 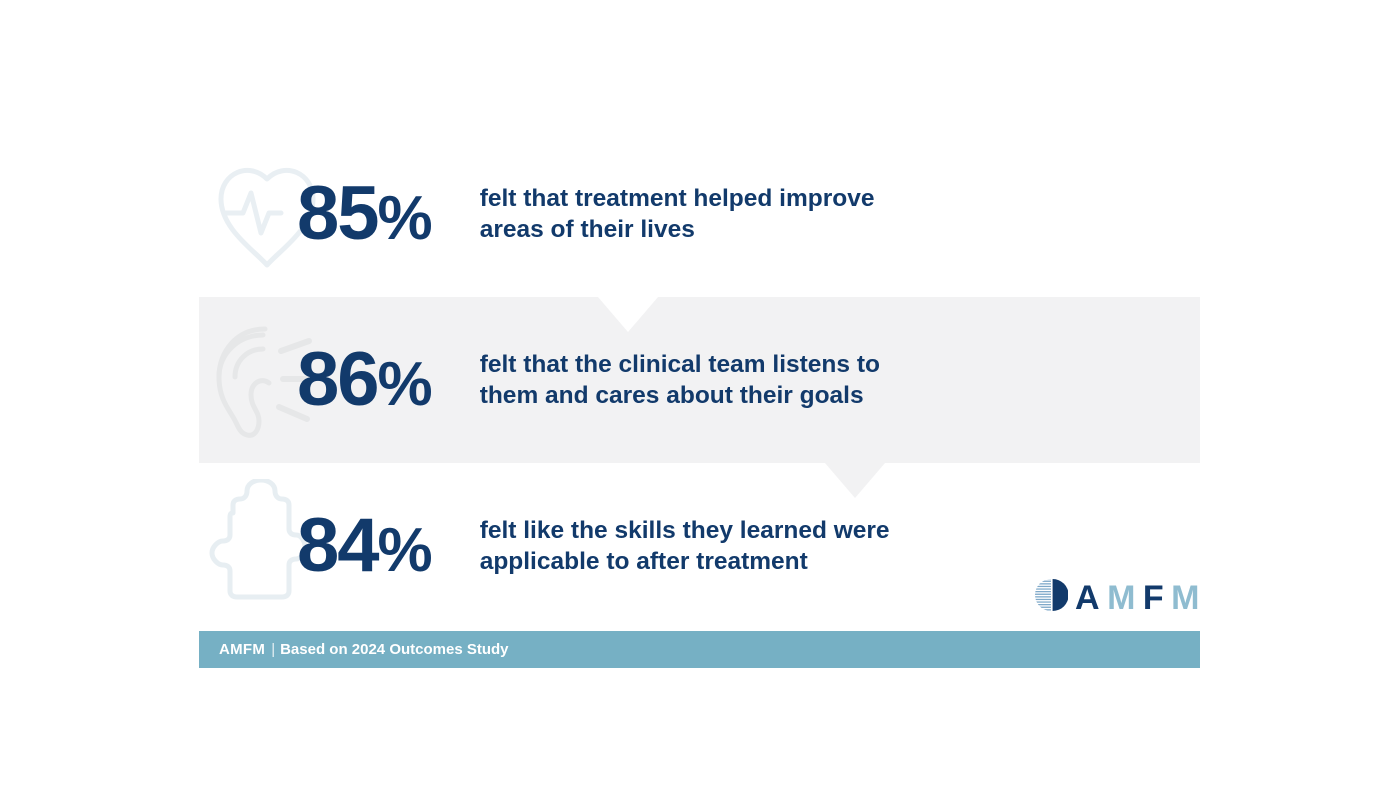 I want to click on amfm-logo: A M F M, so click(x=1117, y=597).